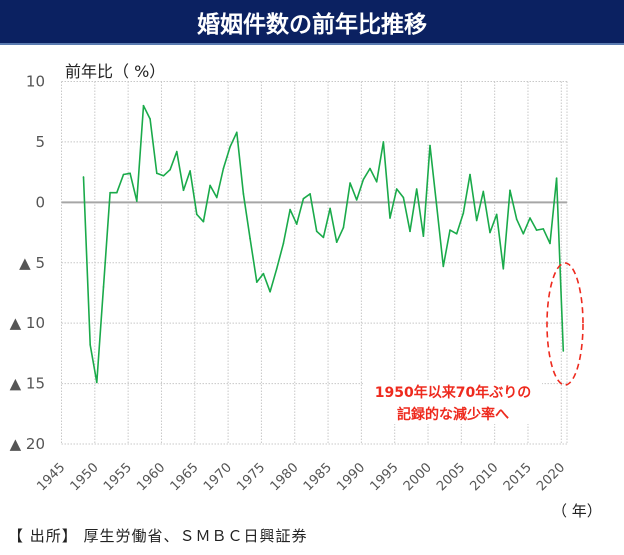  I want to click on x-tick-label: 1970, so click(218, 477).